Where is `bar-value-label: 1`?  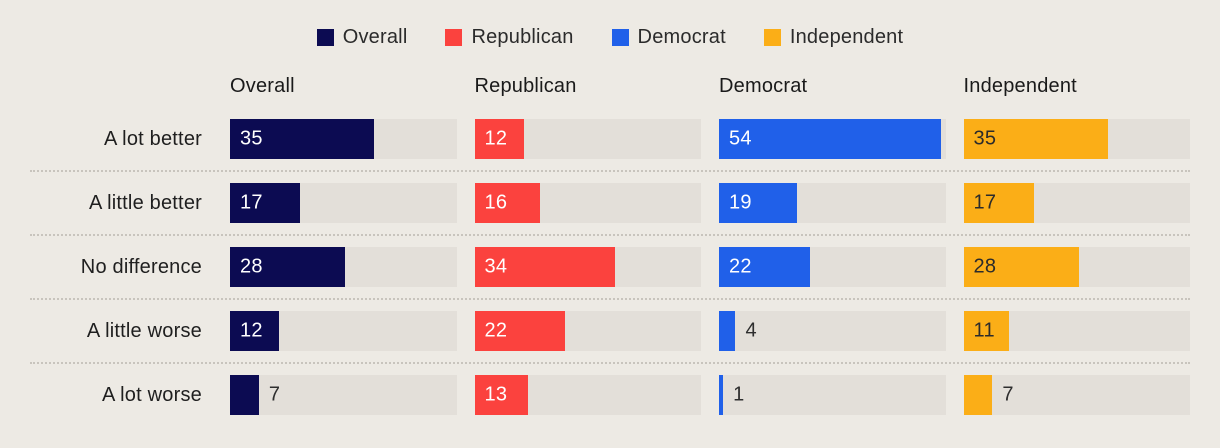
bar-value-label: 1 is located at coordinates (739, 394).